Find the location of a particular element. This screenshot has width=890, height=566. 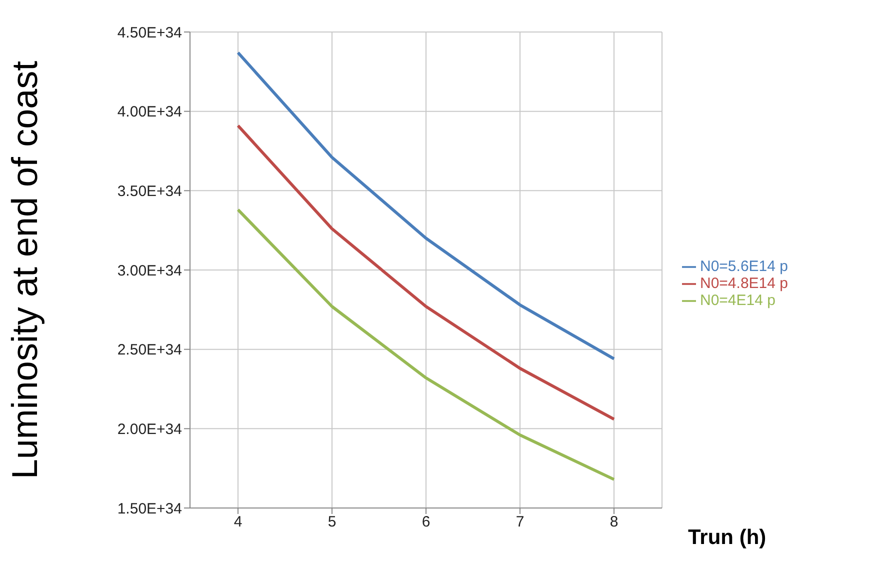

x-axis-title: Trun (h) is located at coordinates (727, 538).